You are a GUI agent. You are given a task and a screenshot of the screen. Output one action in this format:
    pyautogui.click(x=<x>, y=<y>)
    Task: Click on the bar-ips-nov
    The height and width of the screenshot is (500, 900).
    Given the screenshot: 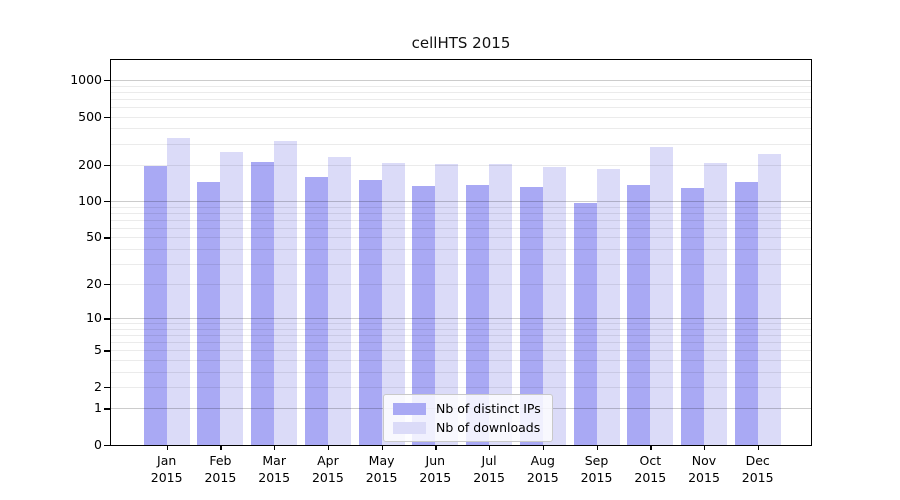 What is the action you would take?
    pyautogui.click(x=692, y=316)
    